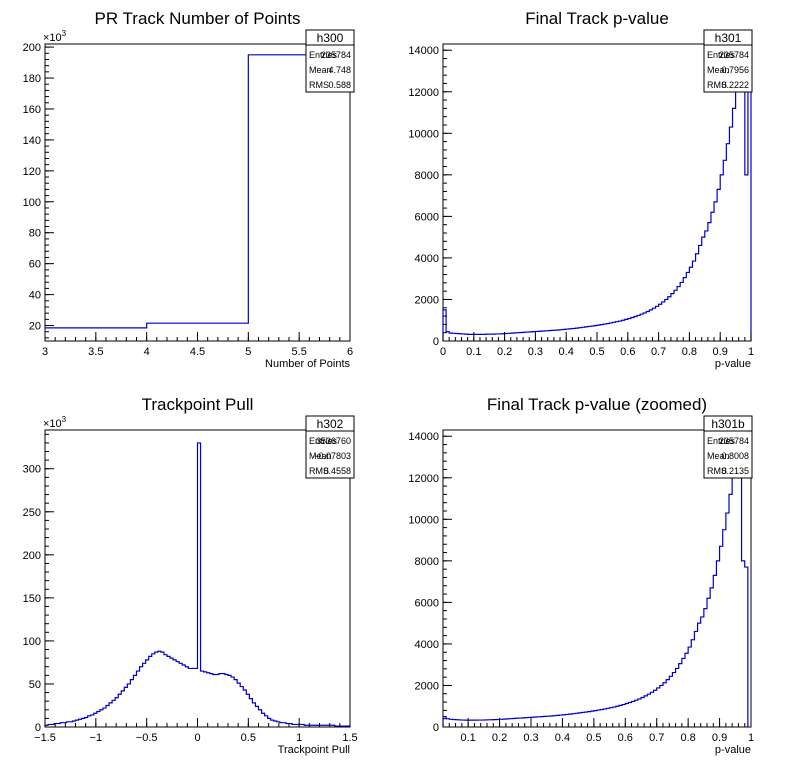  What do you see at coordinates (248, 352) in the screenshot?
I see `x-tick-label: 5` at bounding box center [248, 352].